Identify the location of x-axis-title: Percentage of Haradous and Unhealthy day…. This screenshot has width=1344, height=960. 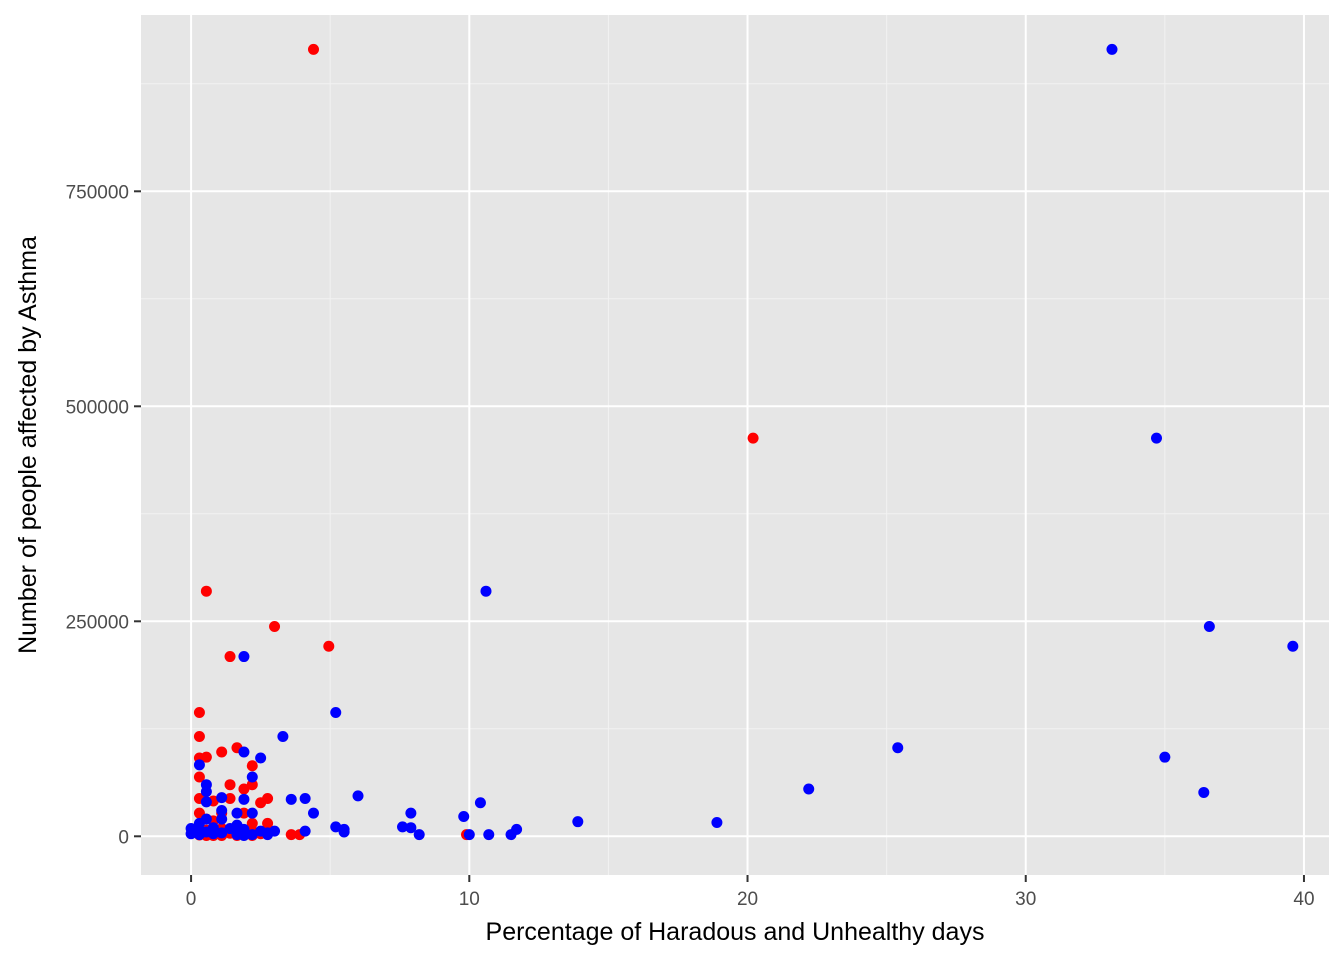
(735, 932).